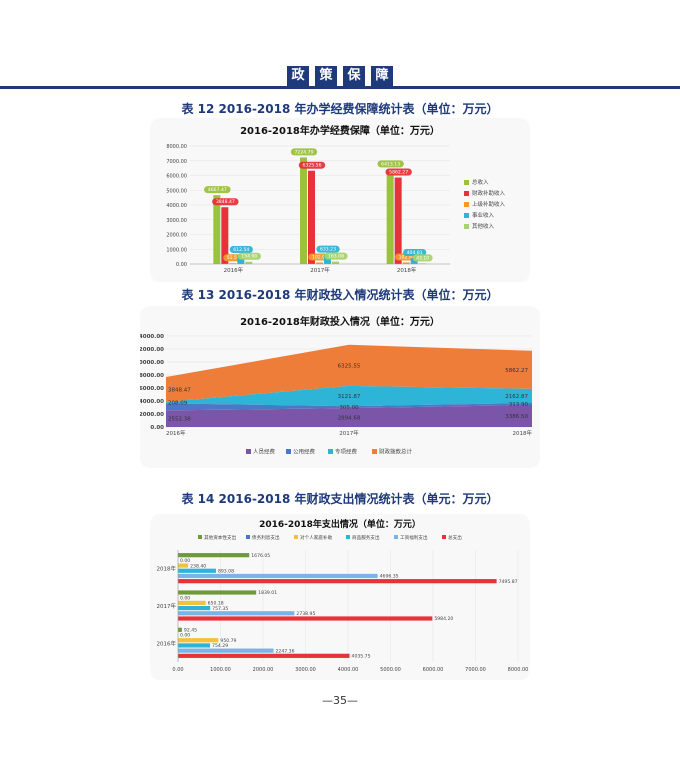 This screenshot has height=768, width=680. Describe the element at coordinates (336, 257) in the screenshot. I see `data-label: 163.08` at that location.